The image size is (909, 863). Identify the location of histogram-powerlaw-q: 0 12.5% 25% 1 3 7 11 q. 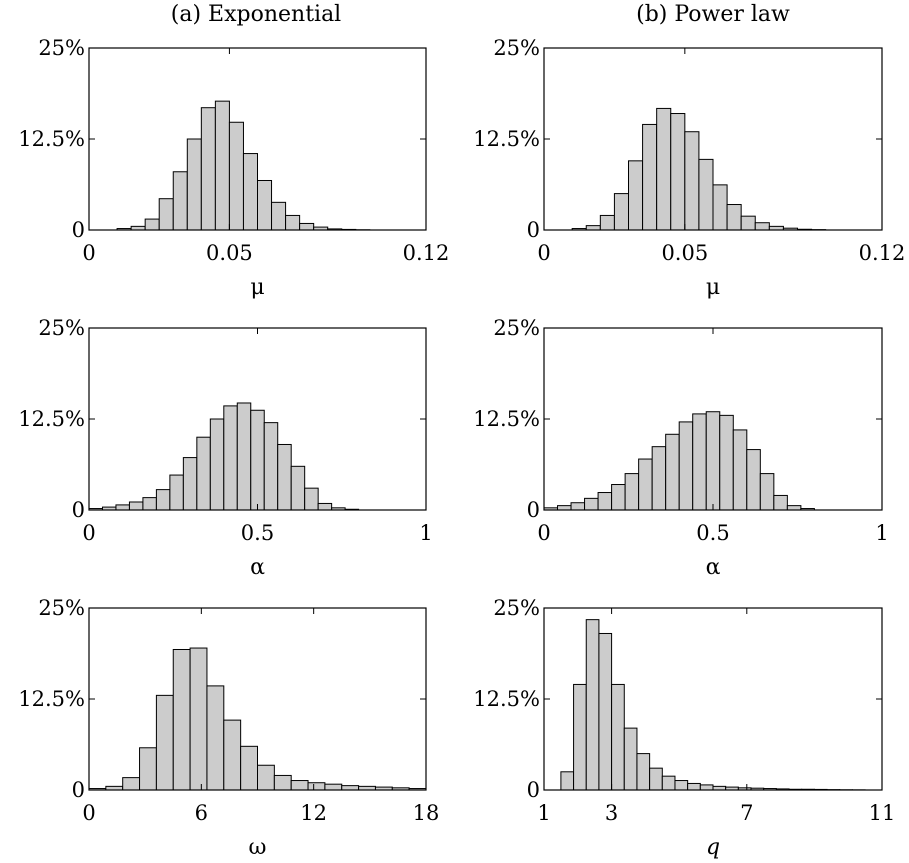
(684, 729).